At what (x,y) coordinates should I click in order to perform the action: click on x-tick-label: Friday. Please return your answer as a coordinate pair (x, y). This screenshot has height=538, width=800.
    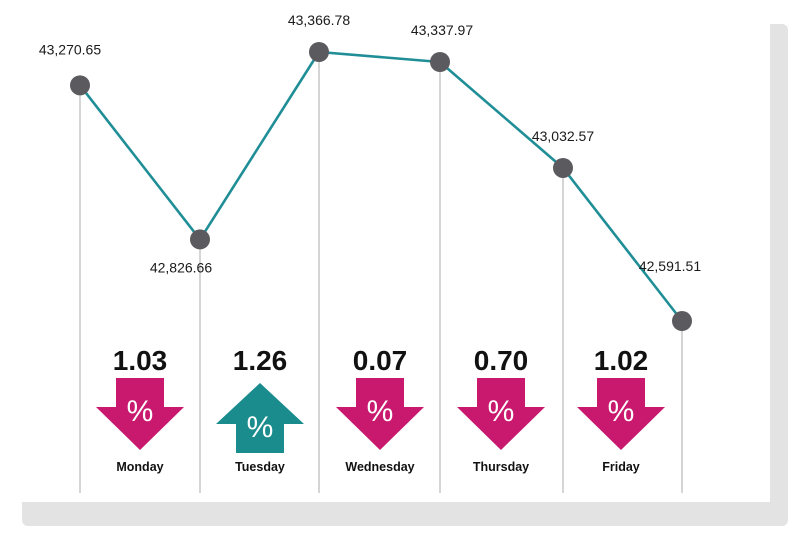
    Looking at the image, I should click on (621, 467).